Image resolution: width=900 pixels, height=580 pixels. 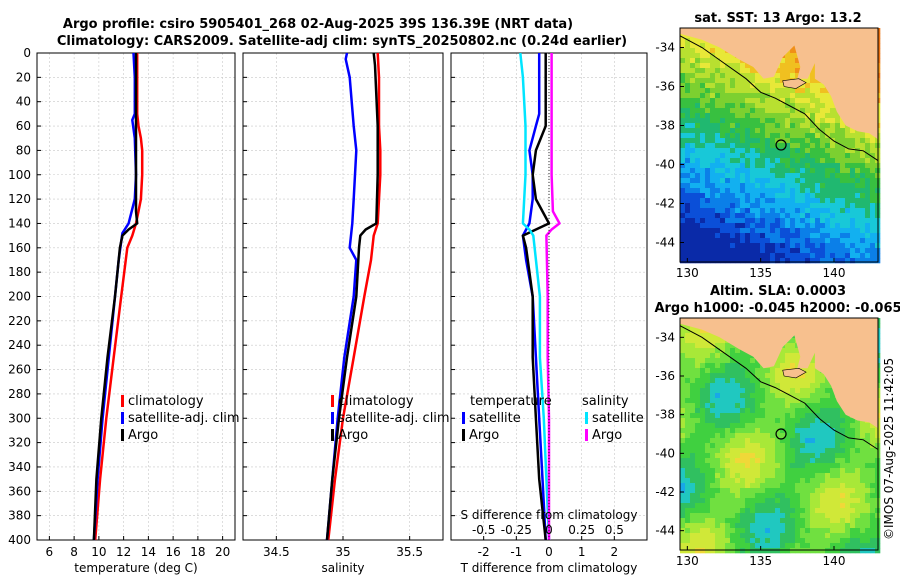 I want to click on island-area, so click(x=794, y=83).